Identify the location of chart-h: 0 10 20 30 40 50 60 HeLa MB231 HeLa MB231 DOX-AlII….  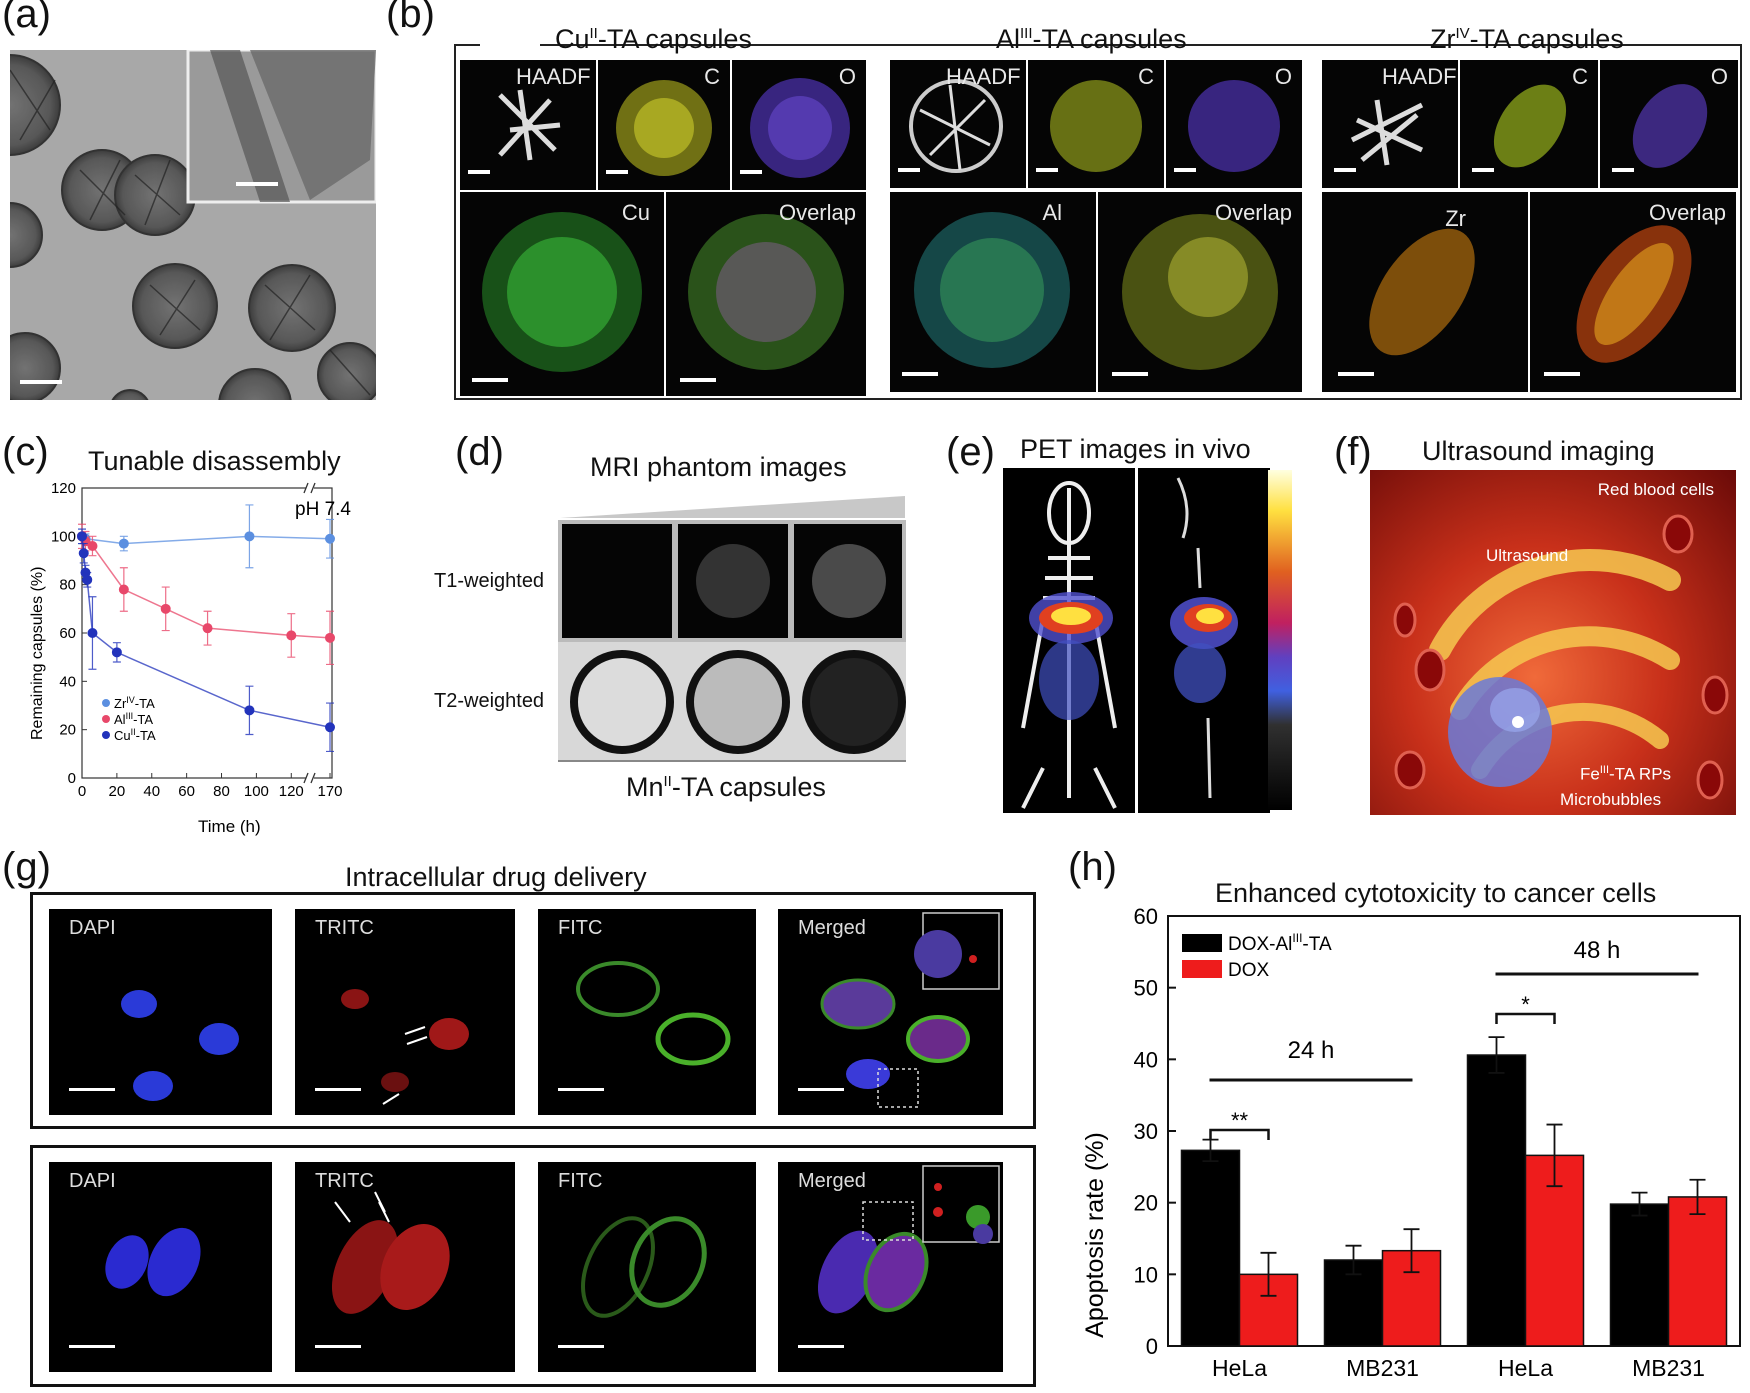
(1411, 1142).